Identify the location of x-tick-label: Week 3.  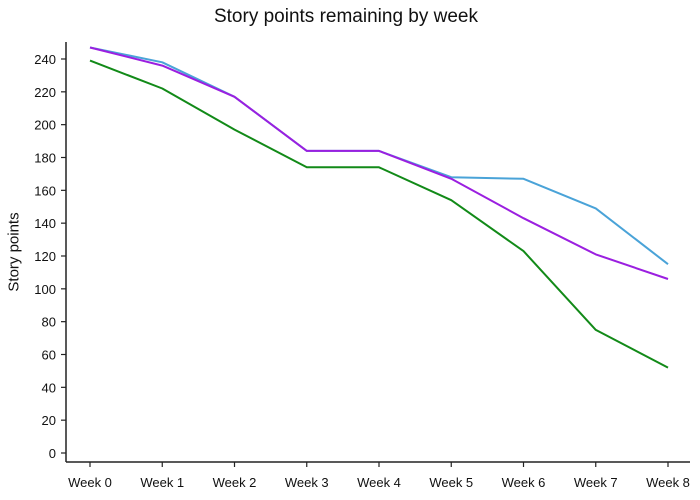
(307, 482).